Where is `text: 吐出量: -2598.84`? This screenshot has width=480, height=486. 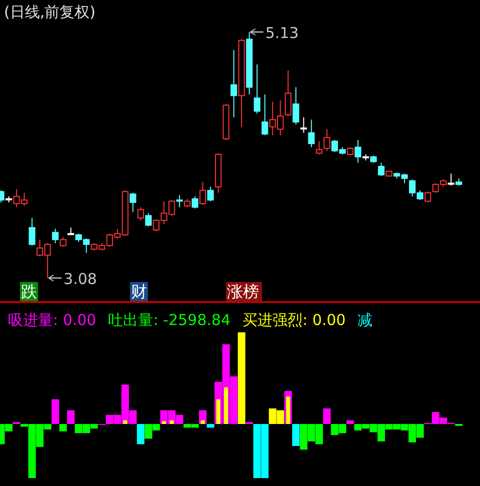
text: 吐出量: -2598.84 is located at coordinates (169, 320).